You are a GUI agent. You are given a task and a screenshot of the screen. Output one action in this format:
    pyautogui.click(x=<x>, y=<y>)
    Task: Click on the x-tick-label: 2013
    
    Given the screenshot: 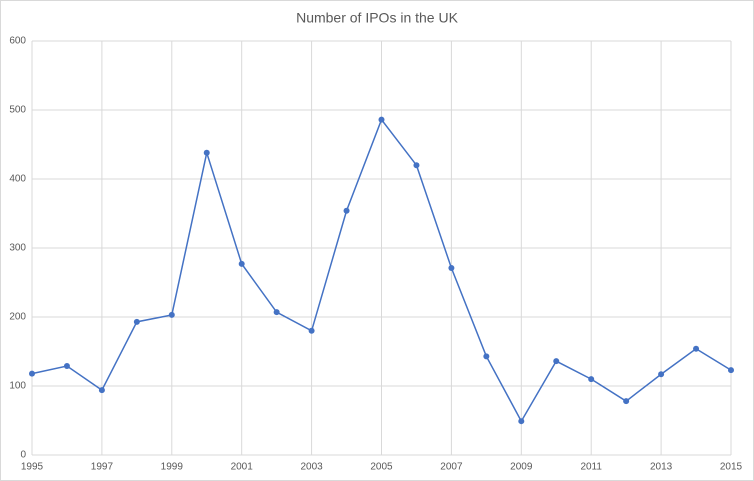 What is the action you would take?
    pyautogui.click(x=661, y=467)
    